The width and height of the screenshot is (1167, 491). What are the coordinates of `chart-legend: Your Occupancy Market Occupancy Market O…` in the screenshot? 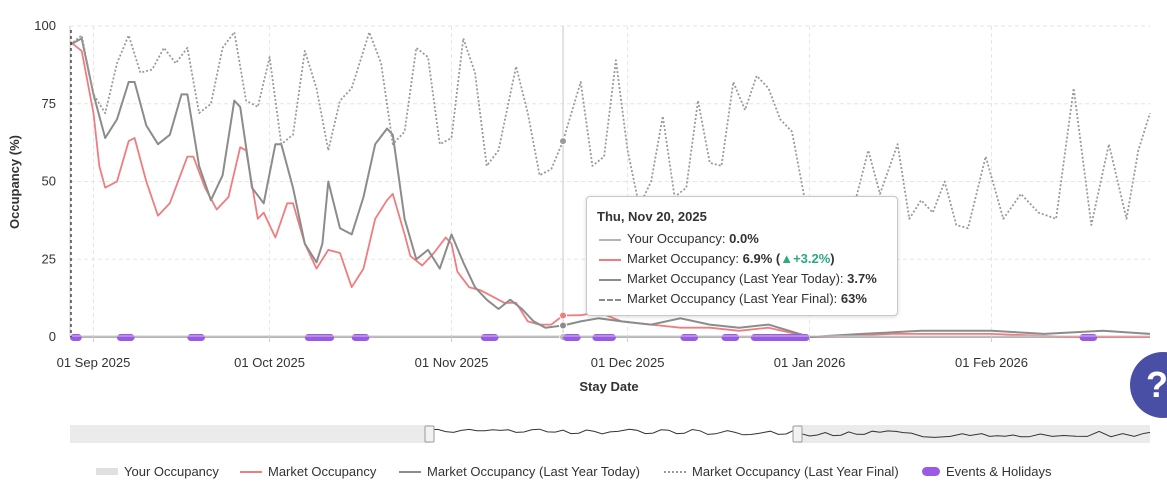 It's located at (583, 474).